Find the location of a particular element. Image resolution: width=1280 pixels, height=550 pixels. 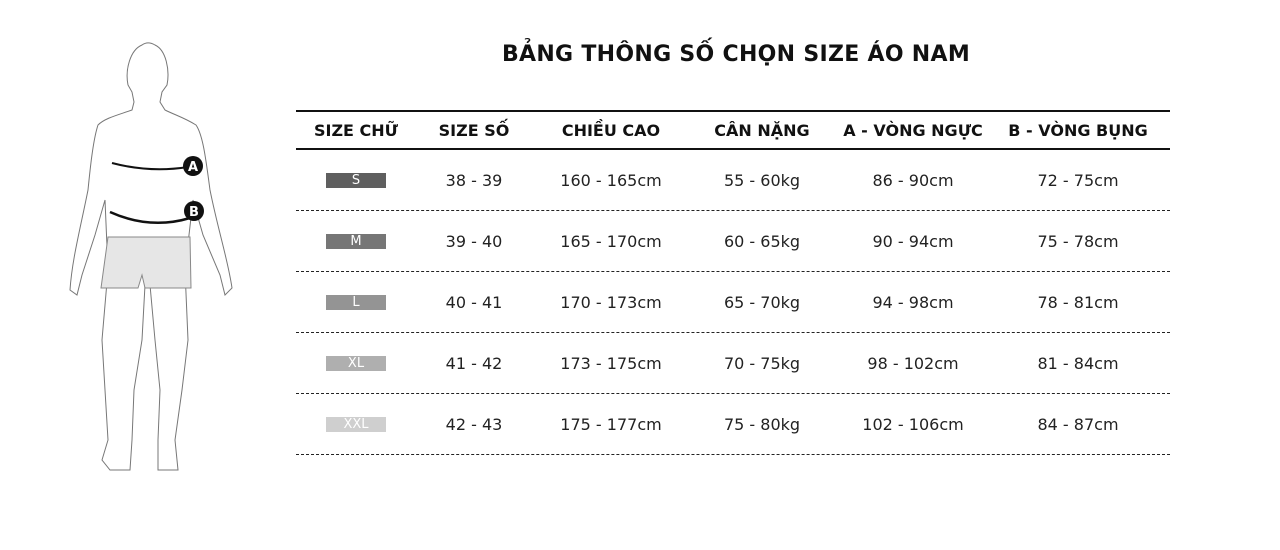

cell-size: XL is located at coordinates (356, 363).